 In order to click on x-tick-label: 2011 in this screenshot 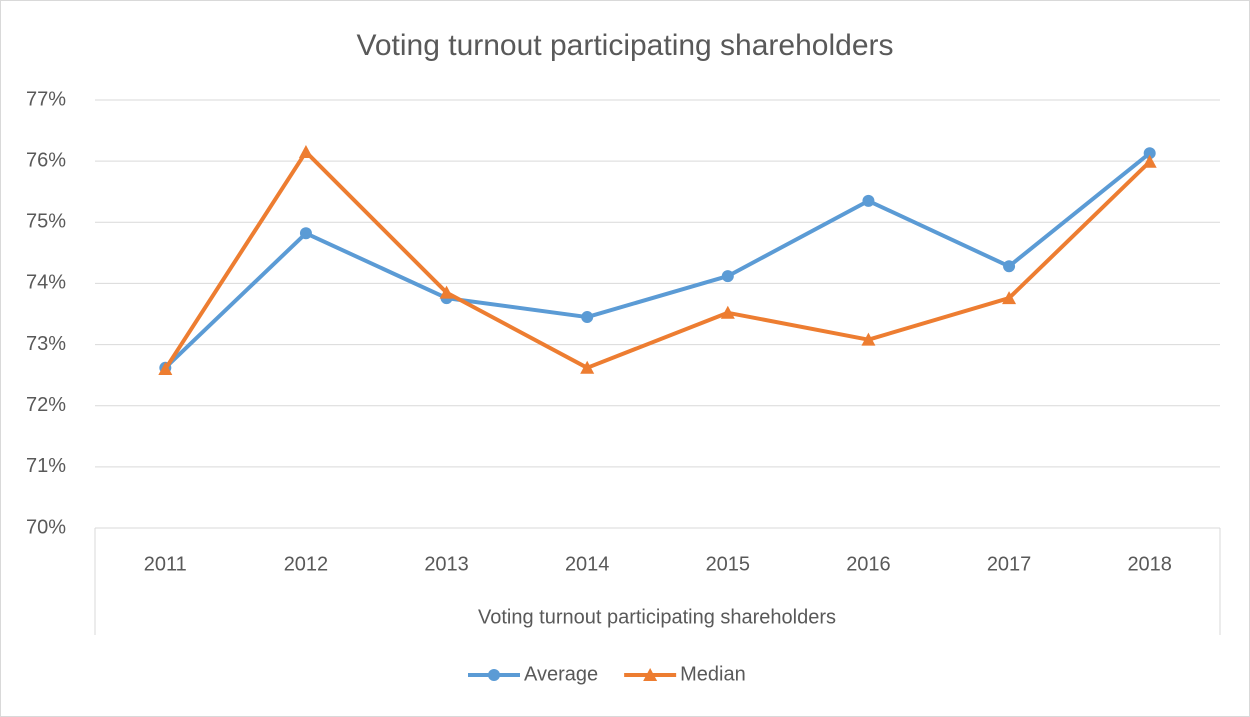, I will do `click(165, 564)`.